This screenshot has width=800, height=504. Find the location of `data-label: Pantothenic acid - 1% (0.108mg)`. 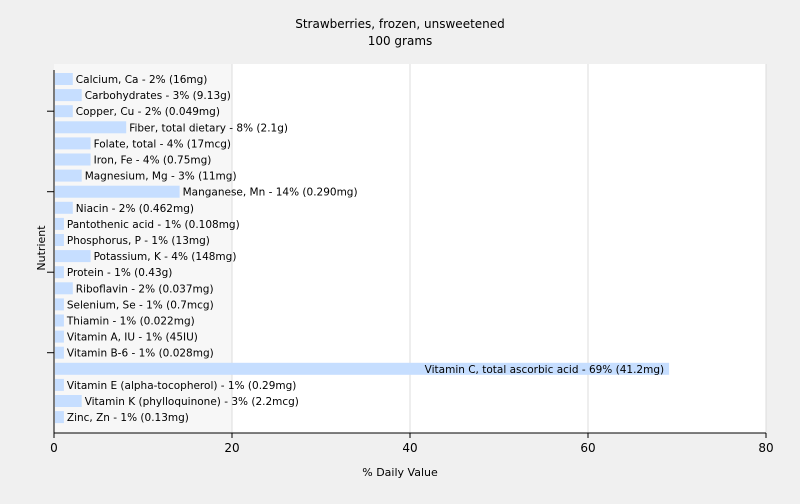

data-label: Pantothenic acid - 1% (0.108mg) is located at coordinates (153, 225).